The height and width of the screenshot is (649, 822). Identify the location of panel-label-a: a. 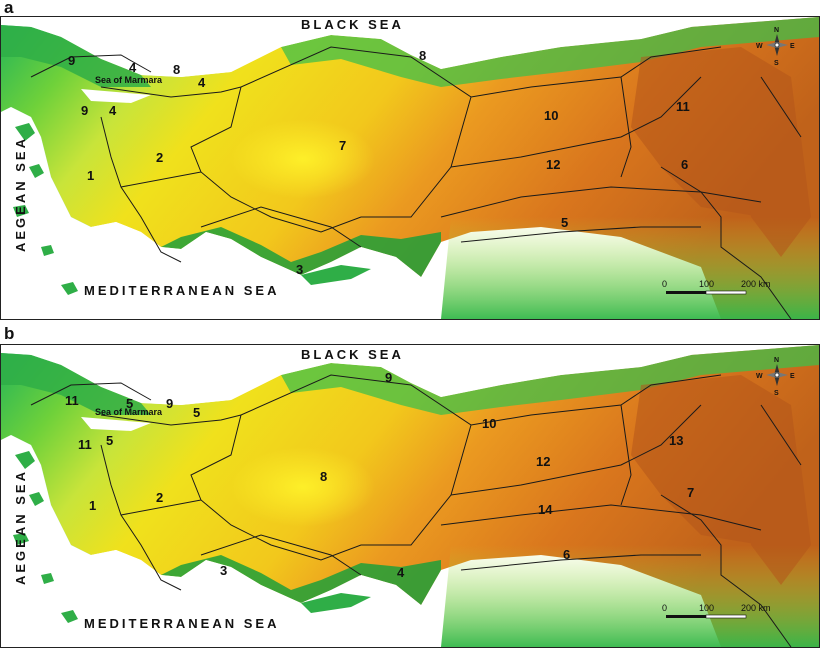
(9, 8).